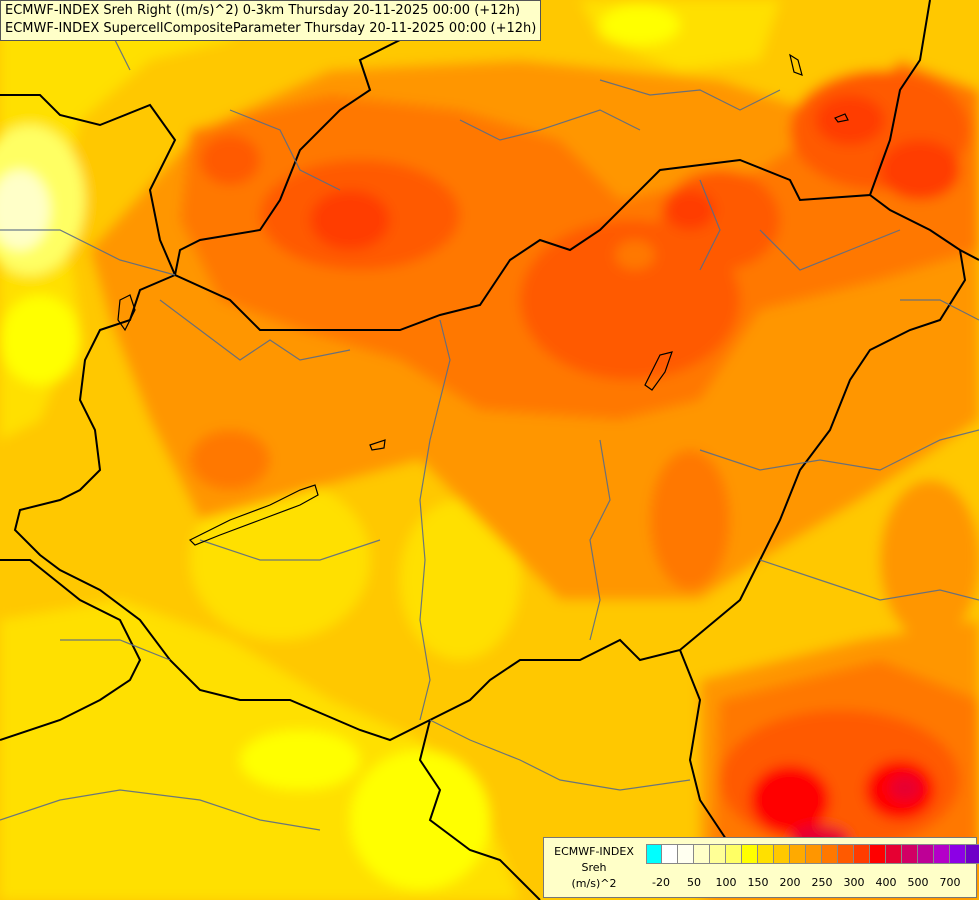 The image size is (979, 900). What do you see at coordinates (594, 883) in the screenshot?
I see `legend-unit: (m/s)^2` at bounding box center [594, 883].